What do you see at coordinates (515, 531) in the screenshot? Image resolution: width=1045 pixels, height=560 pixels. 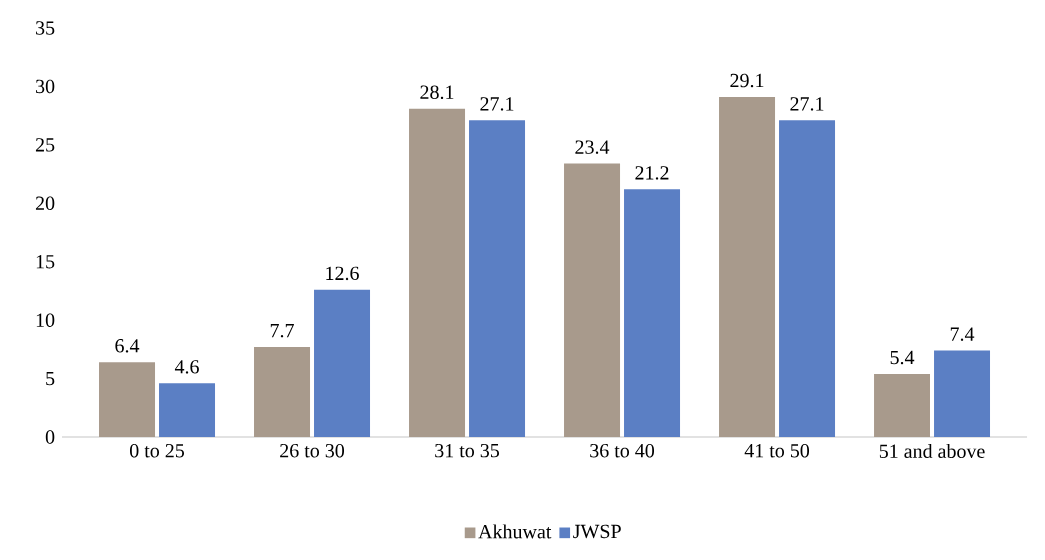 I see `legend-label: Akhuwat` at bounding box center [515, 531].